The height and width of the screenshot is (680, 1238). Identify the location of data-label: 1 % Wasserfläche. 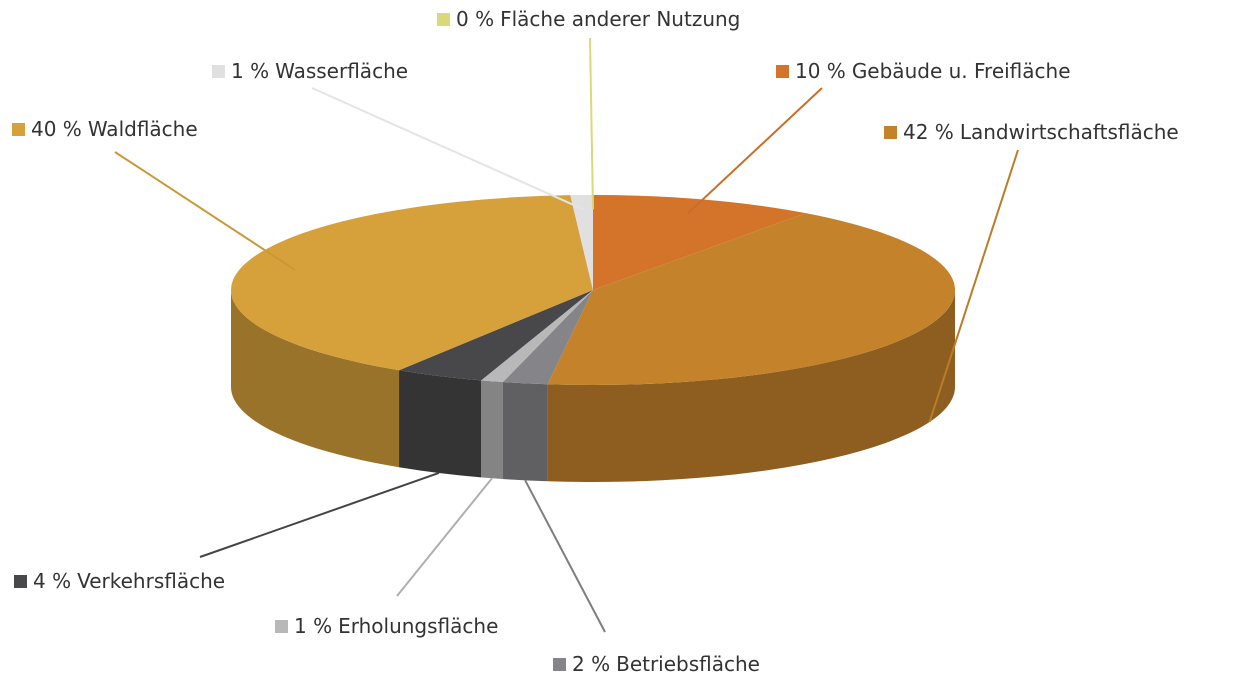
(319, 71).